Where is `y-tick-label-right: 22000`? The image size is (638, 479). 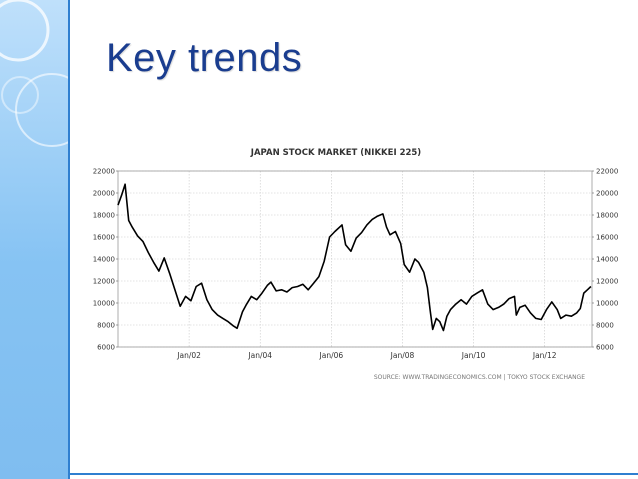 y-tick-label-right: 22000 is located at coordinates (607, 172).